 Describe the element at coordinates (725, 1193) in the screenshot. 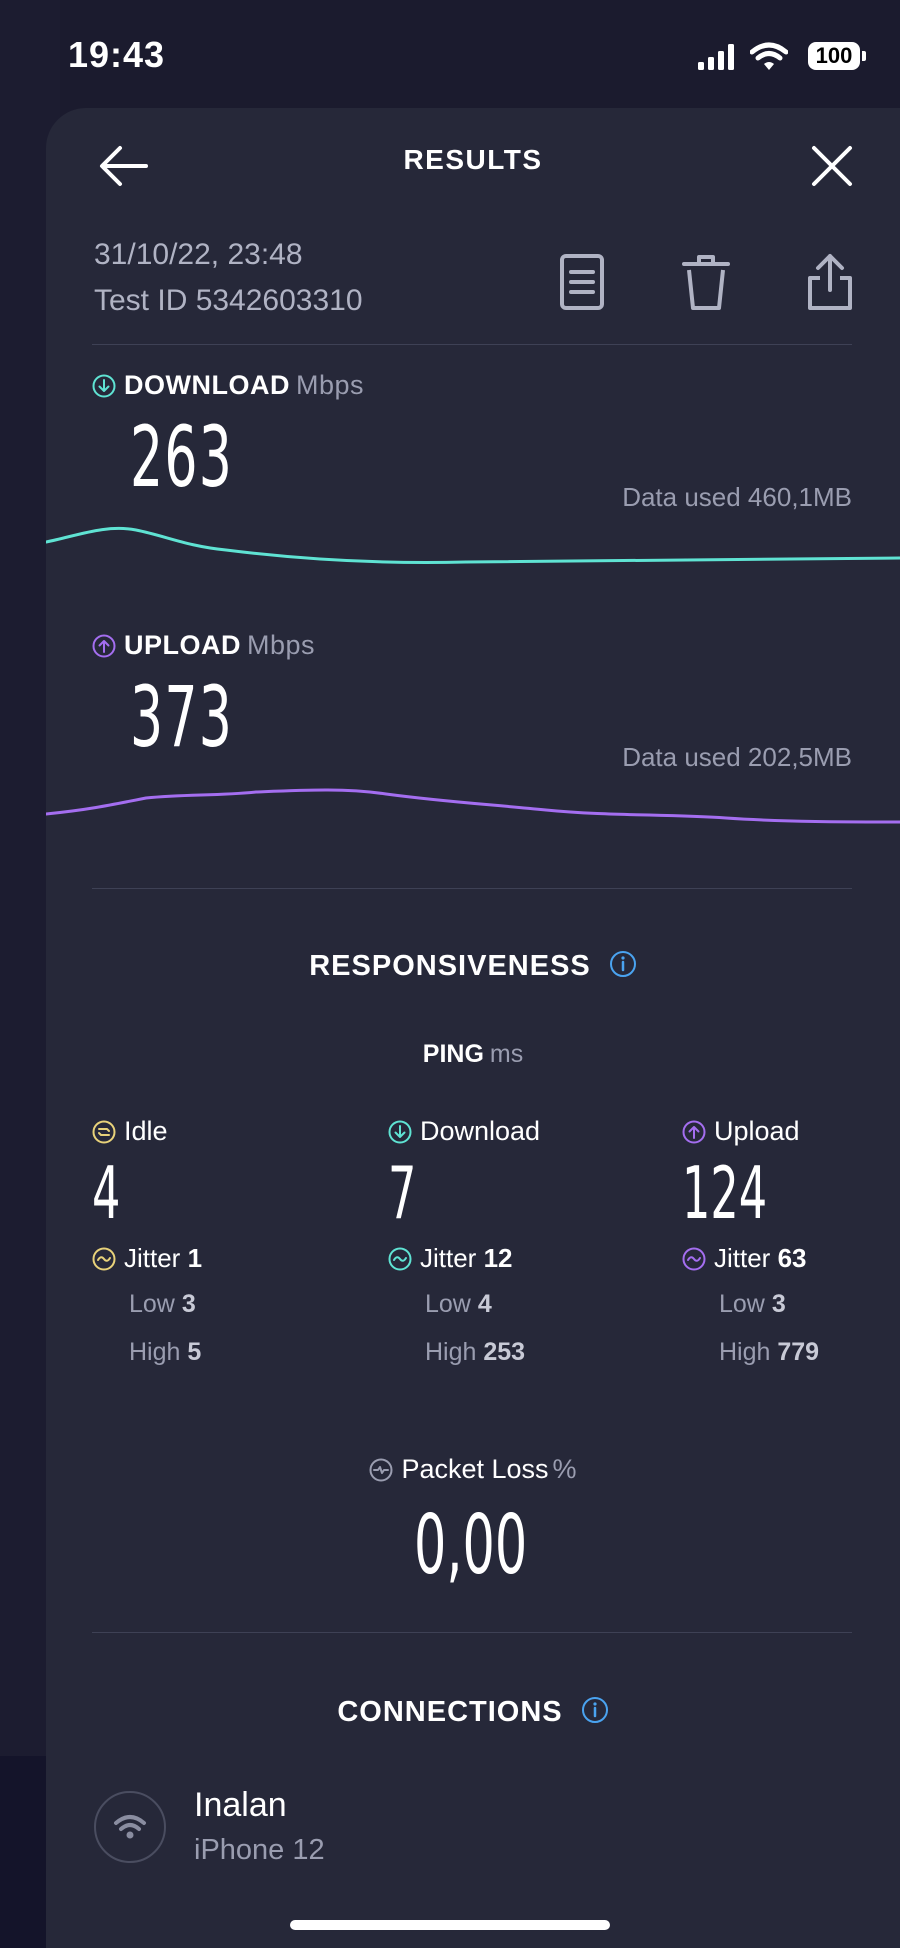

I see `upload-ping-value: 124` at that location.